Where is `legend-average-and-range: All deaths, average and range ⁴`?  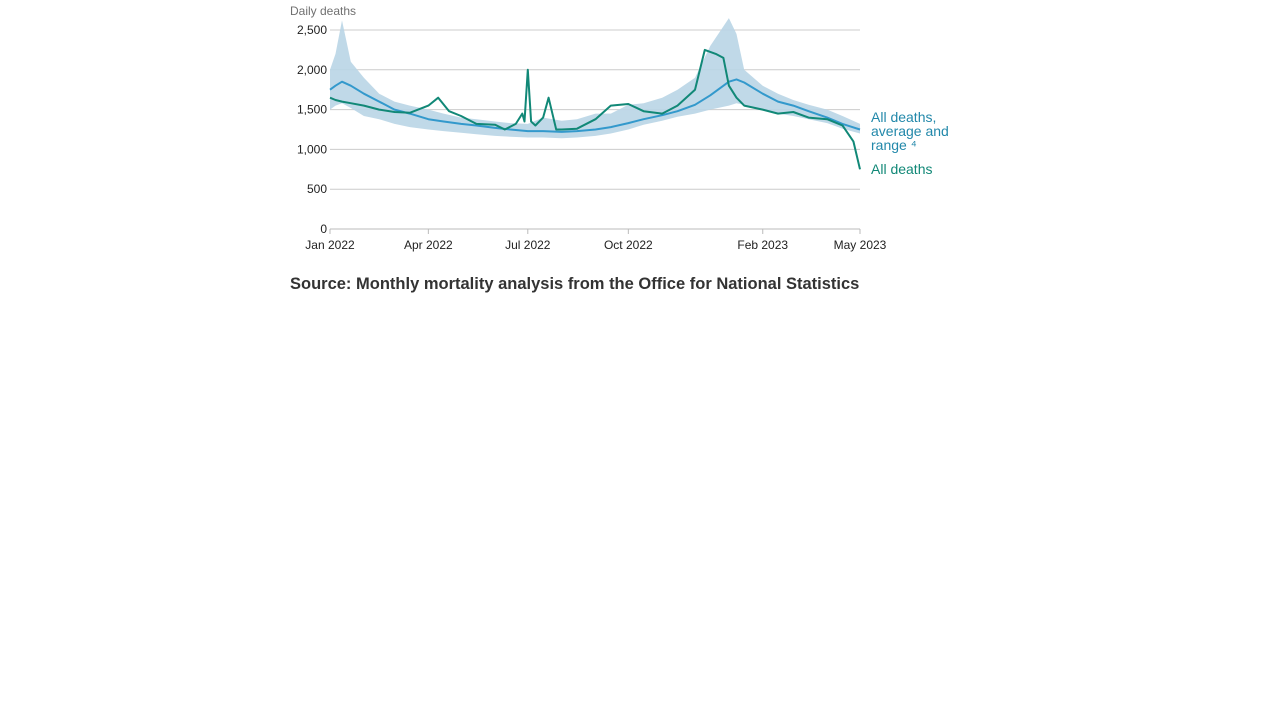
legend-average-and-range: All deaths, average and range ⁴ is located at coordinates (910, 131).